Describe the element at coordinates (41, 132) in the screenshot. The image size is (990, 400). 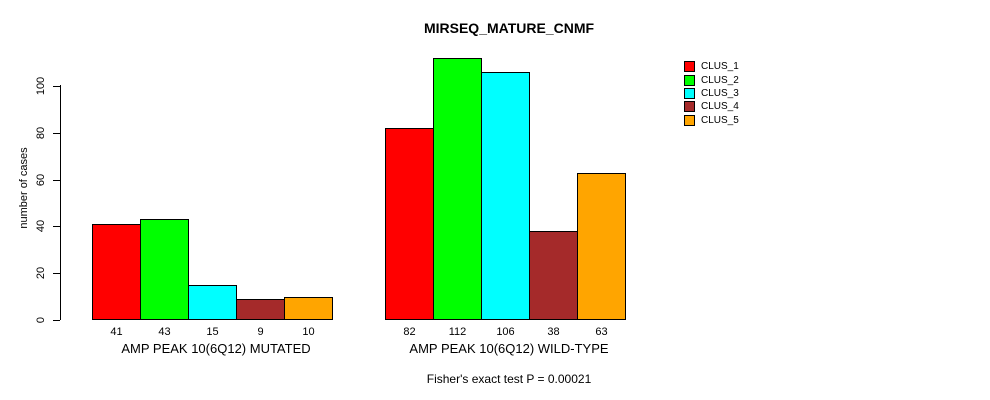
I see `y-tick-label: 80` at that location.